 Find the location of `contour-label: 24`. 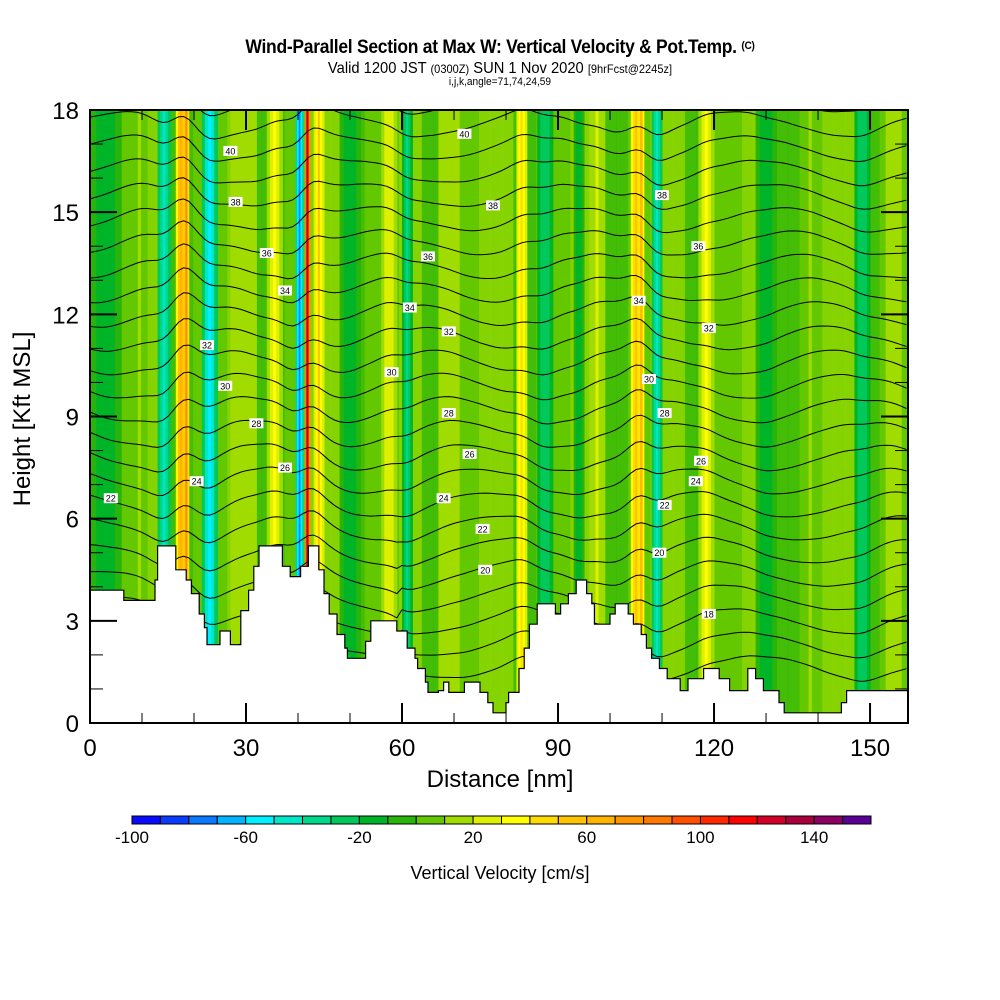

contour-label: 24 is located at coordinates (196, 481).